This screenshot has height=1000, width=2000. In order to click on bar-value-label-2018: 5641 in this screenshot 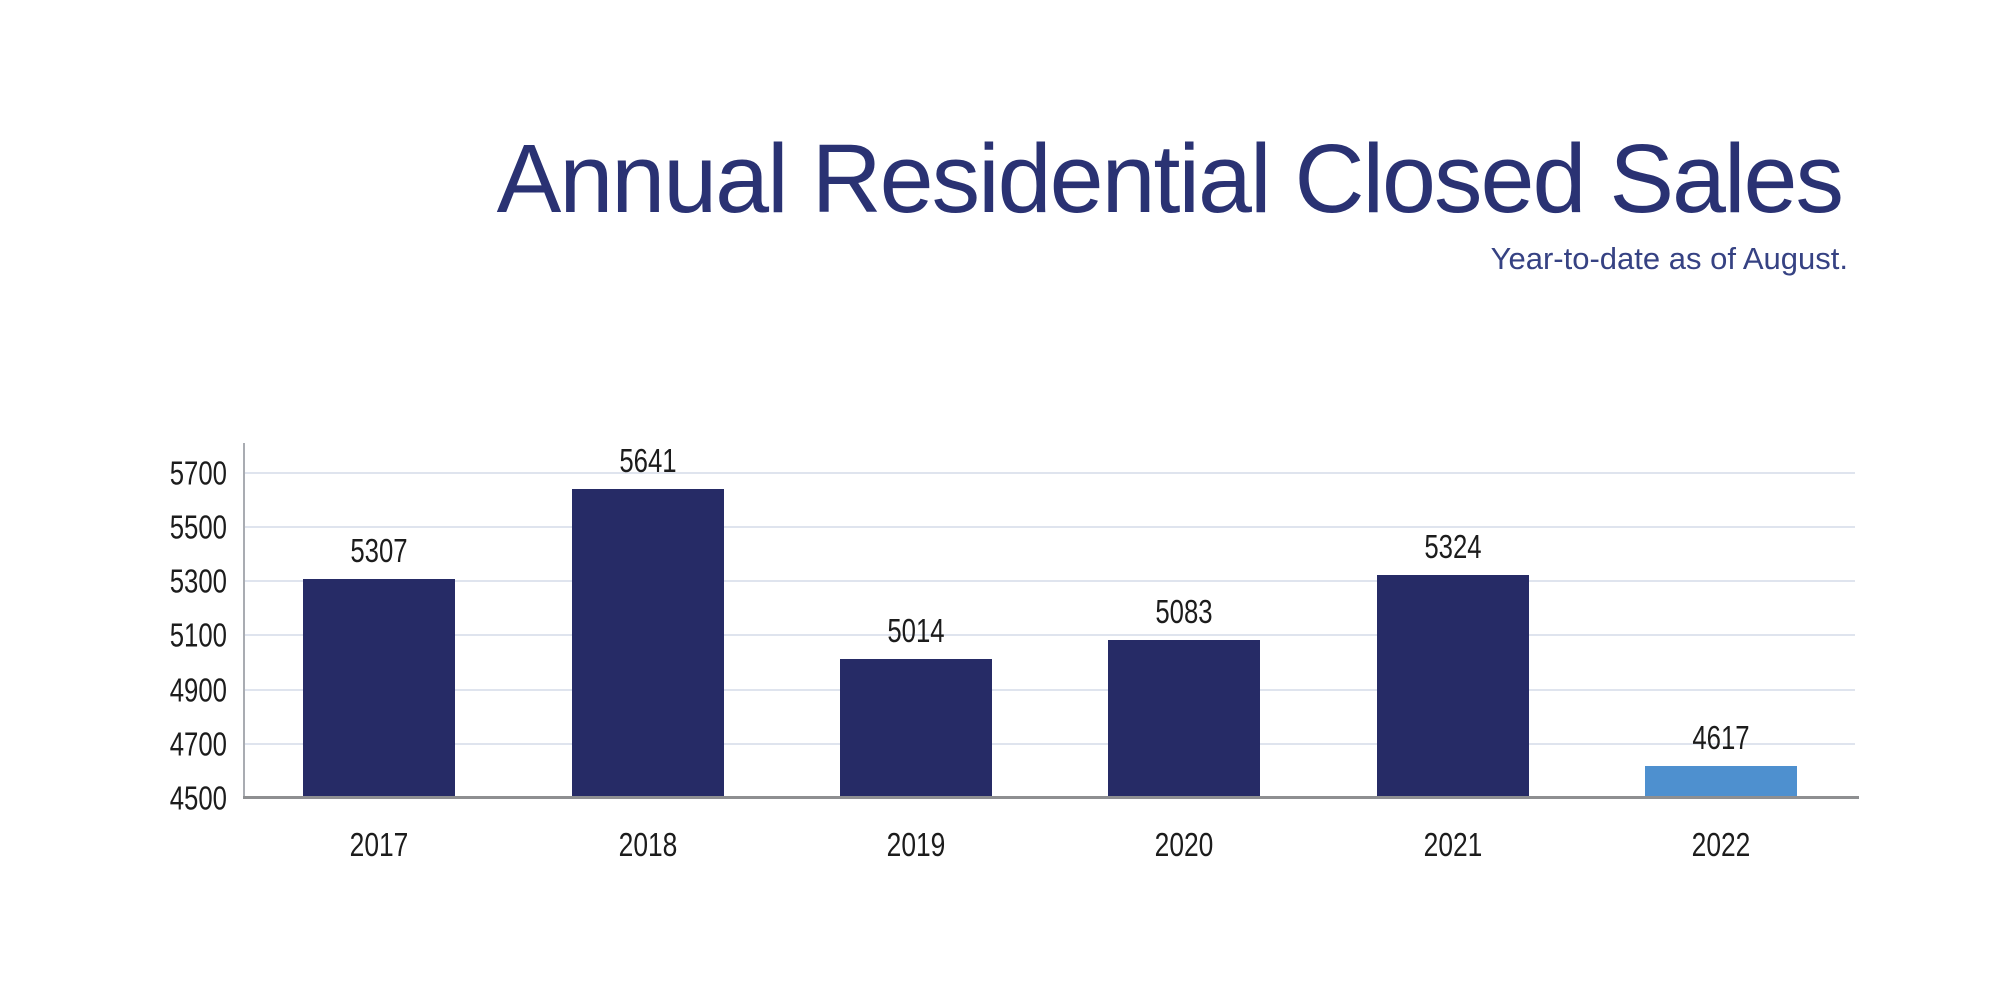, I will do `click(647, 460)`.